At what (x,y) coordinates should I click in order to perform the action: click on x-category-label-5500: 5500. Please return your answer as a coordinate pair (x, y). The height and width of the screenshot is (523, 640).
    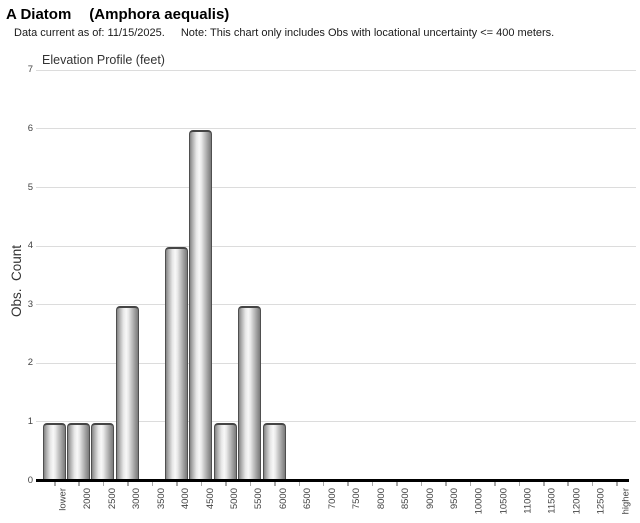
    Looking at the image, I should click on (259, 499).